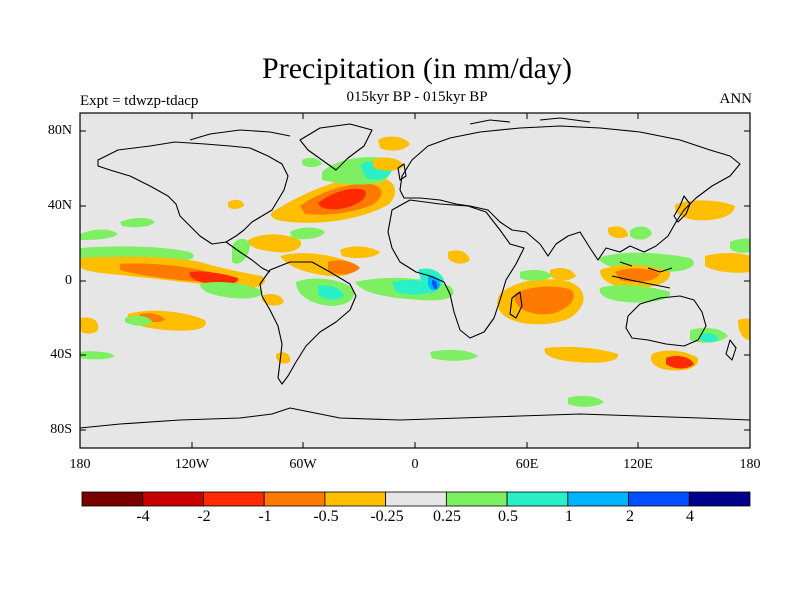 This screenshot has width=800, height=600. I want to click on colorbar, so click(416, 499).